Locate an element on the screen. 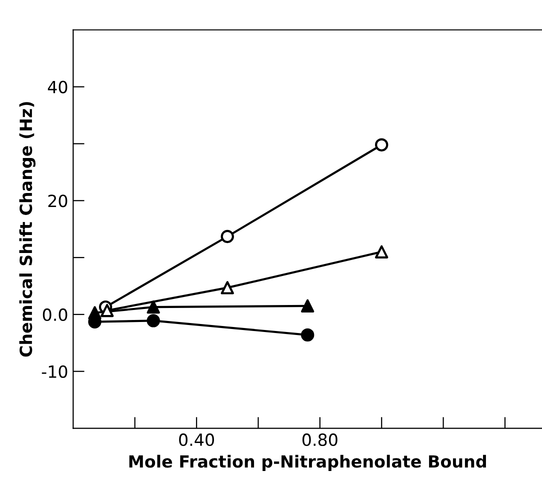  y-tick-label: -10 is located at coordinates (55, 371).